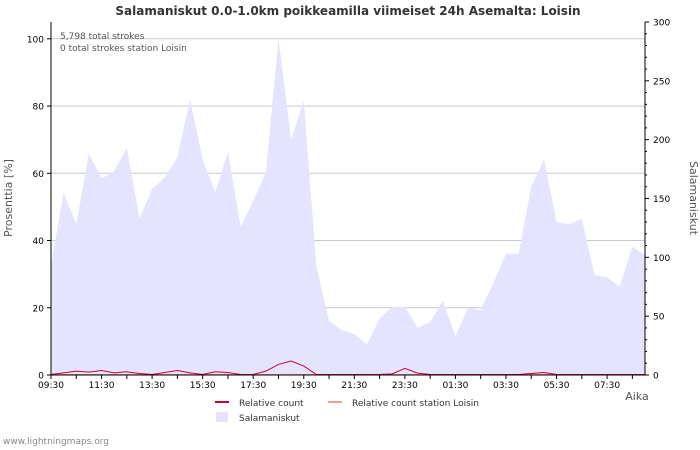  What do you see at coordinates (637, 396) in the screenshot?
I see `x-axis-label: Aika` at bounding box center [637, 396].